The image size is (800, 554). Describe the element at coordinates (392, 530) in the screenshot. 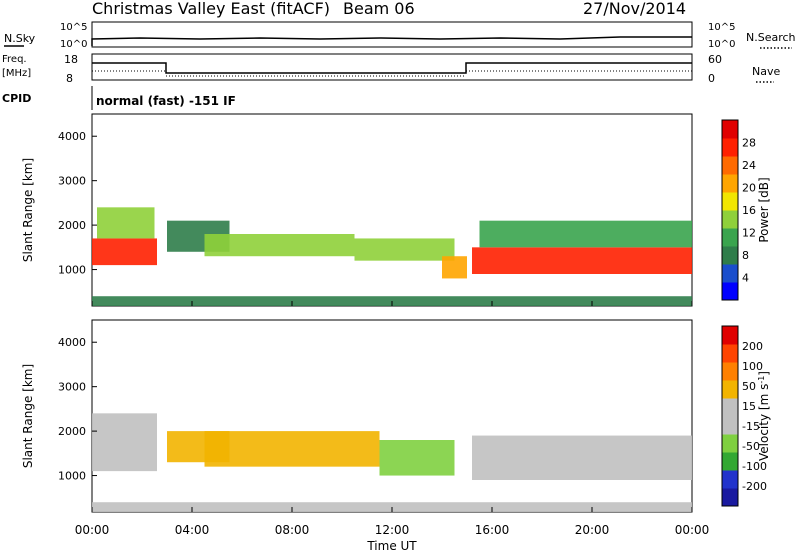

I see `x-tick-label: 12:00` at that location.